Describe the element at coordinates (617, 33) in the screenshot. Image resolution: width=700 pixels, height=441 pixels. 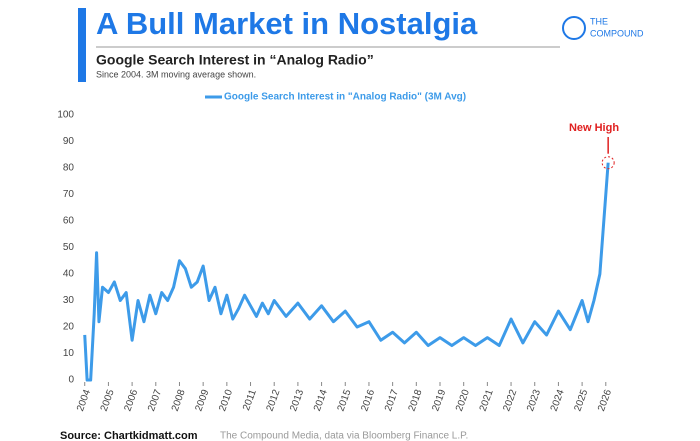
I see `brand-line: COMPOUND` at that location.